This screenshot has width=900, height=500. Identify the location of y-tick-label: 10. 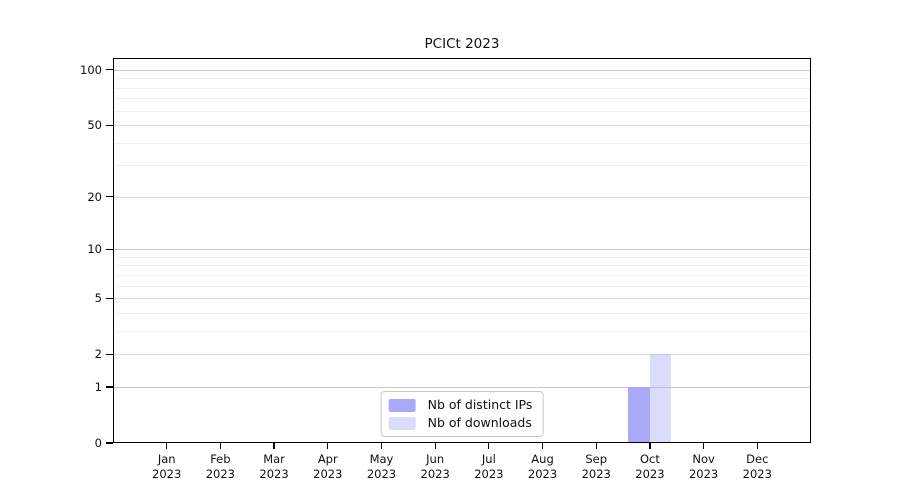
(94, 249).